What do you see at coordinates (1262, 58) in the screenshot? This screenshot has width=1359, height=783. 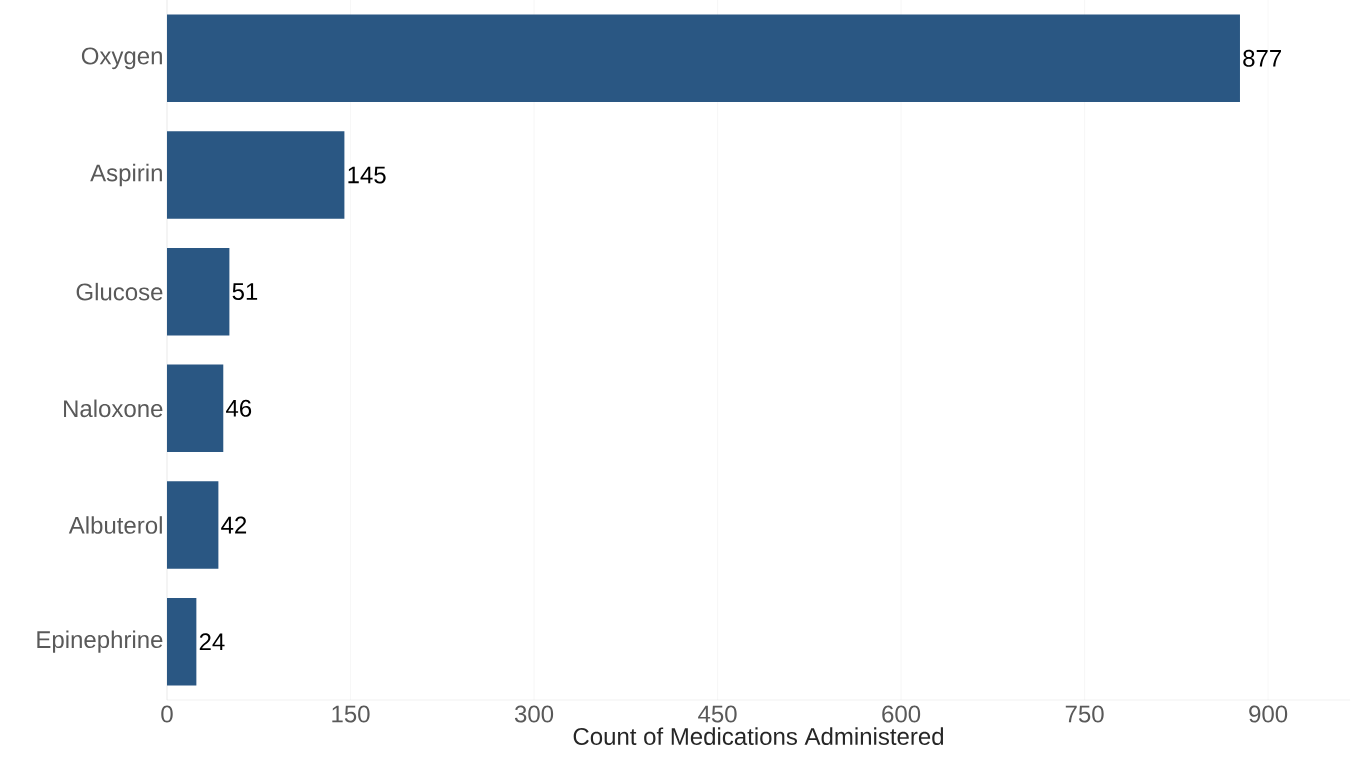 I see `data-label: 877` at bounding box center [1262, 58].